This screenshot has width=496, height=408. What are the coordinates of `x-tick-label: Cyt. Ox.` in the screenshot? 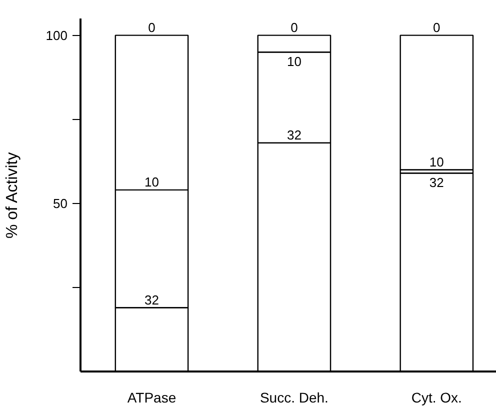 It's located at (436, 398).